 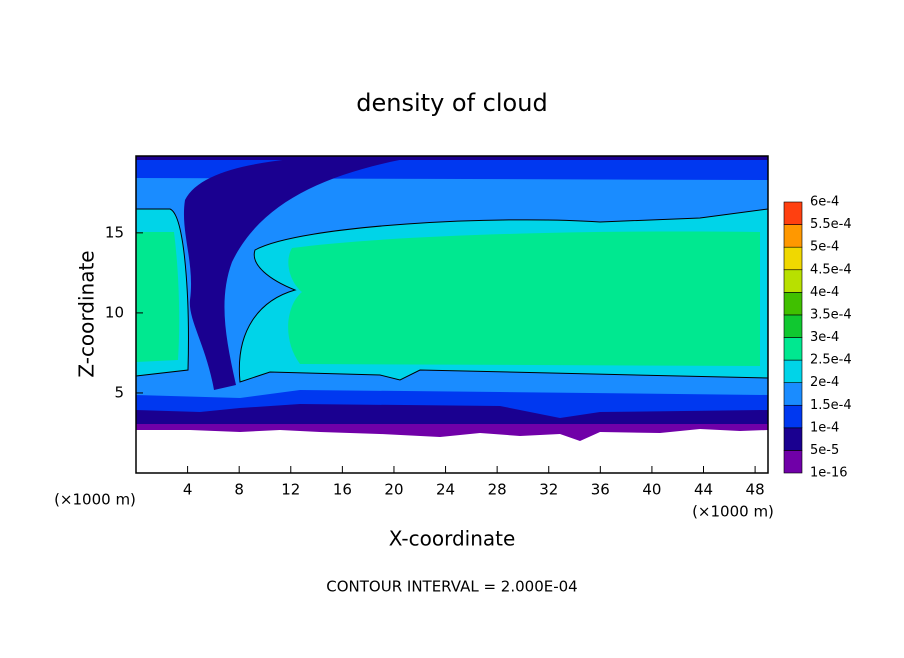 What do you see at coordinates (445, 490) in the screenshot?
I see `x-tick-label: 24` at bounding box center [445, 490].